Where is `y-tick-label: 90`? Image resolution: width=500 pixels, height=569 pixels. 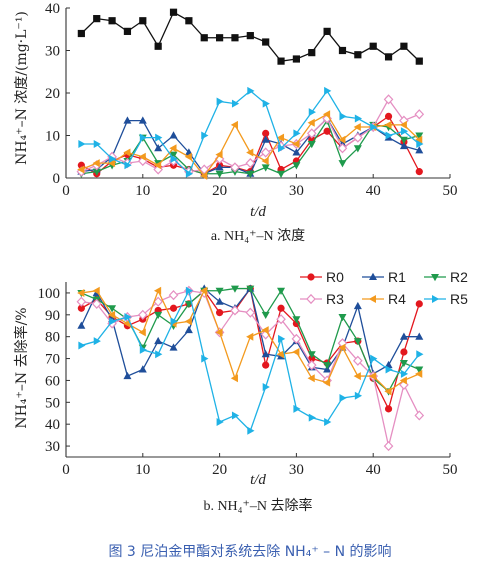 y-tick-label: 90 is located at coordinates (52, 316).